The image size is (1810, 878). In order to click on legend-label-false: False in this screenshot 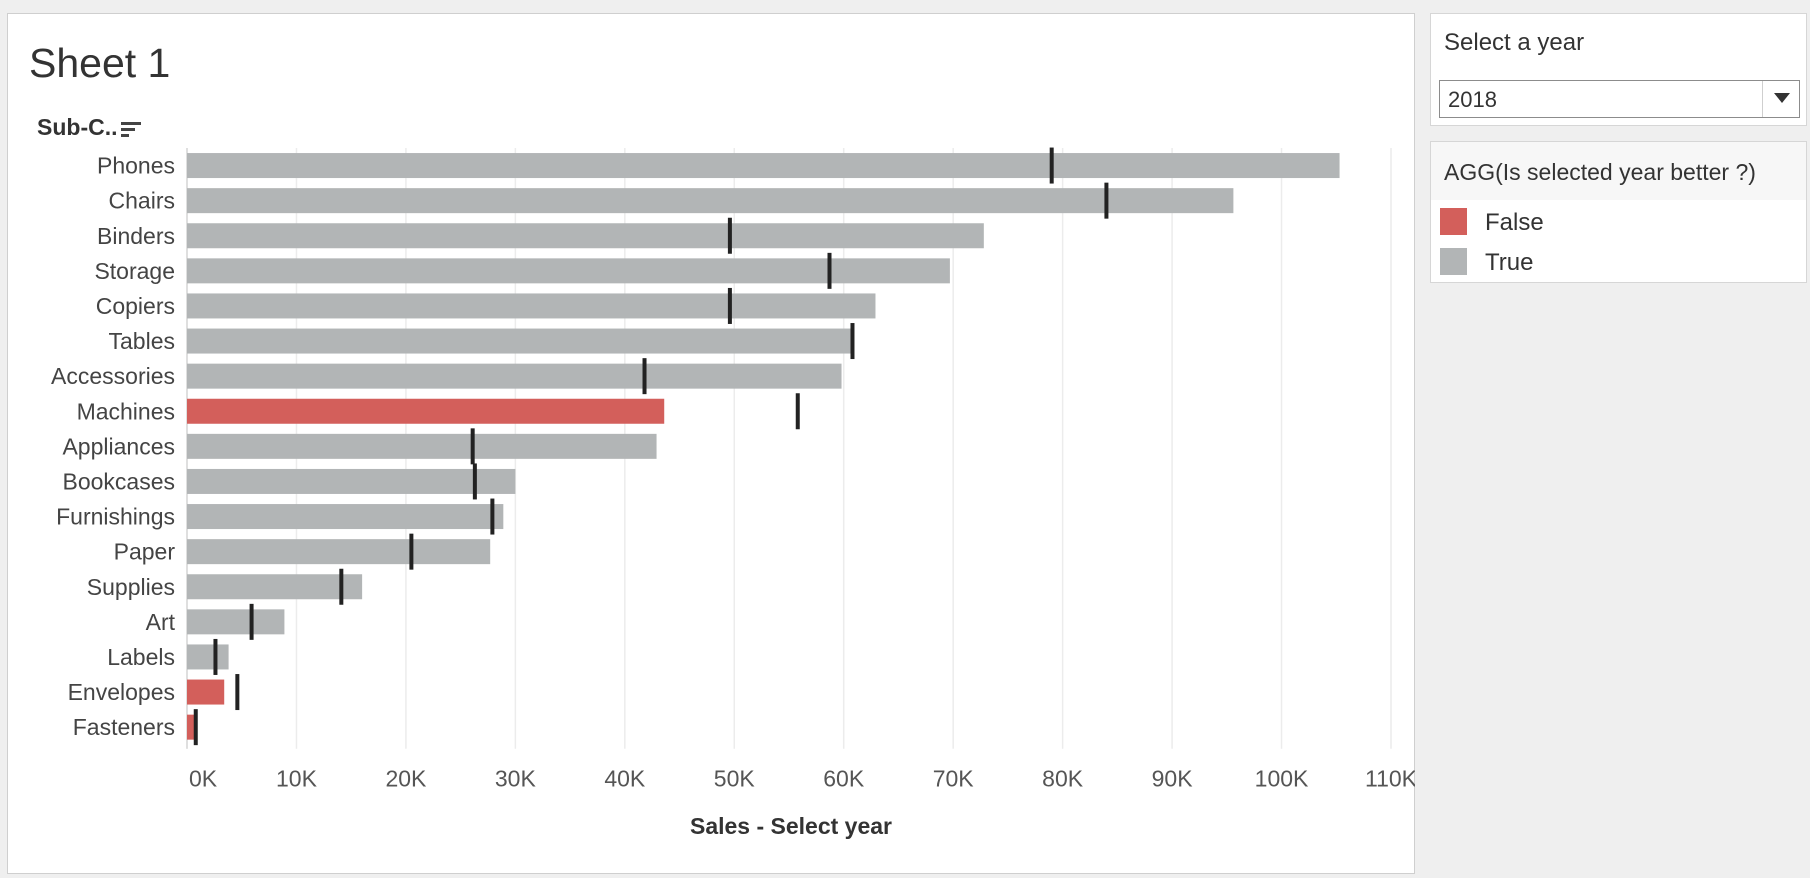, I will do `click(1514, 222)`.